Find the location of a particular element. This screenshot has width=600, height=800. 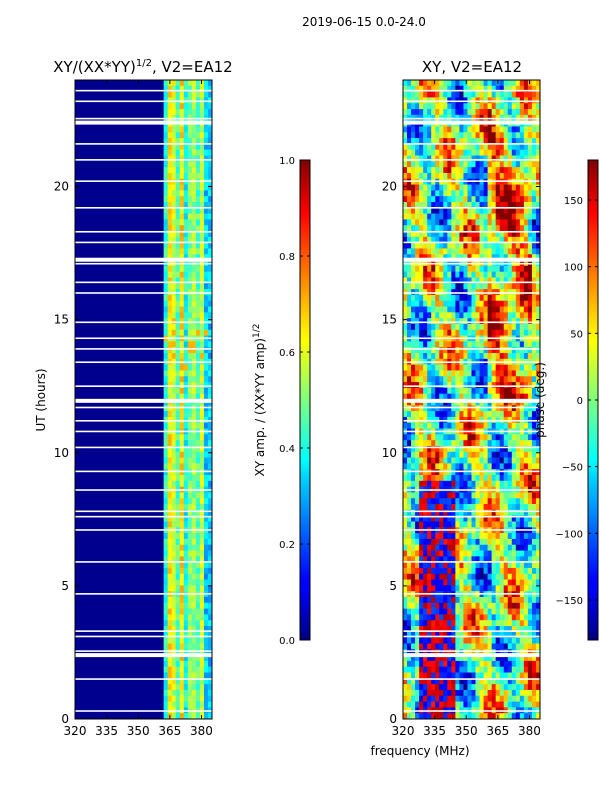

colorbar-tick-label: 0.6 is located at coordinates (287, 353).